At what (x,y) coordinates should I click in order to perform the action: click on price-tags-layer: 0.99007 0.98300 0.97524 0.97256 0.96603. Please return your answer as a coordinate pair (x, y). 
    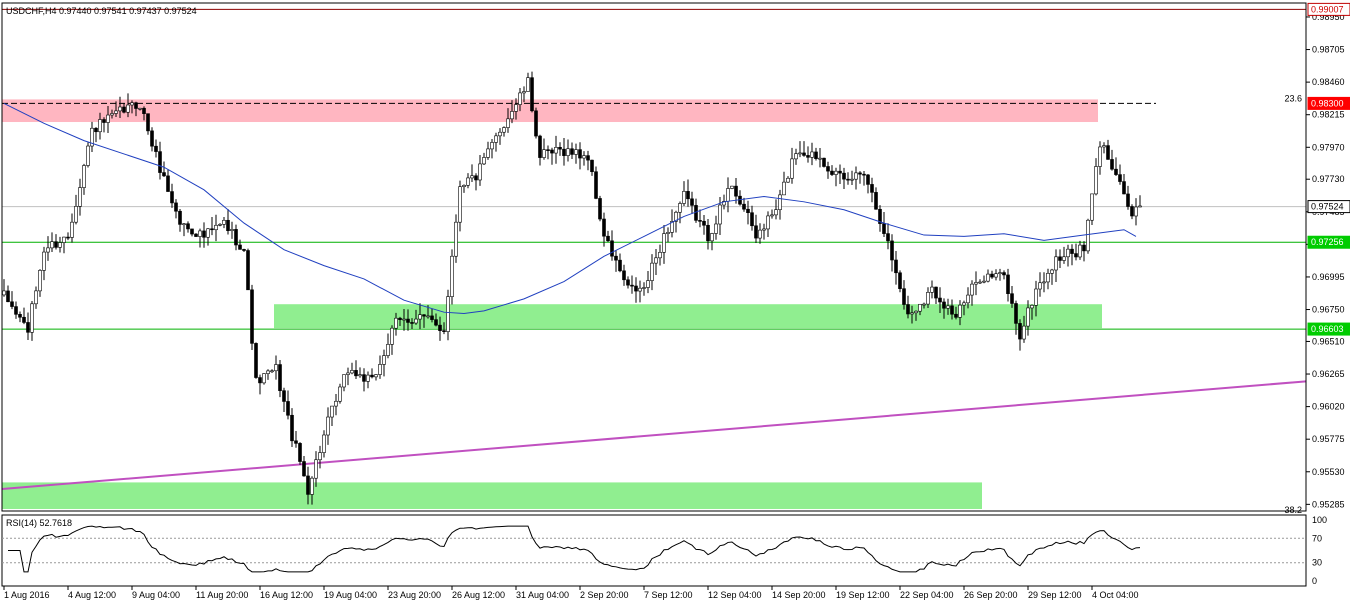
    Looking at the image, I should click on (1328, 169).